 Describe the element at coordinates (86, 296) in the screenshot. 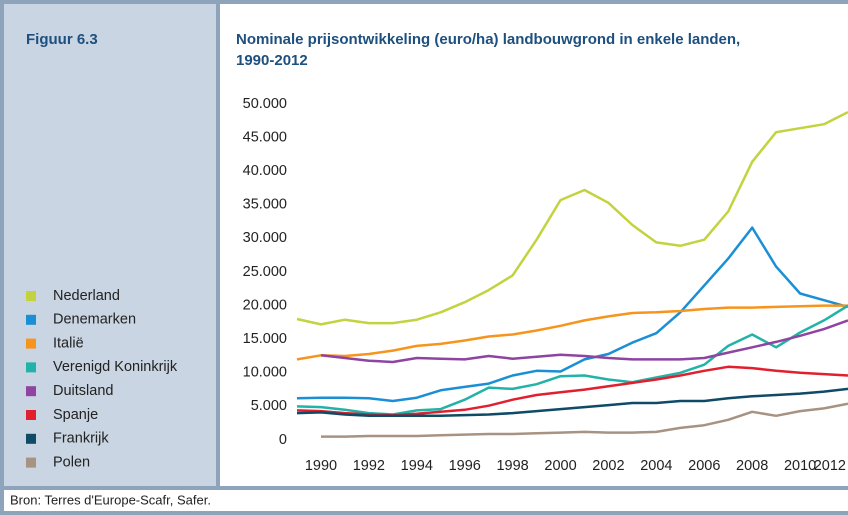

I see `legend-label: Nederland` at that location.